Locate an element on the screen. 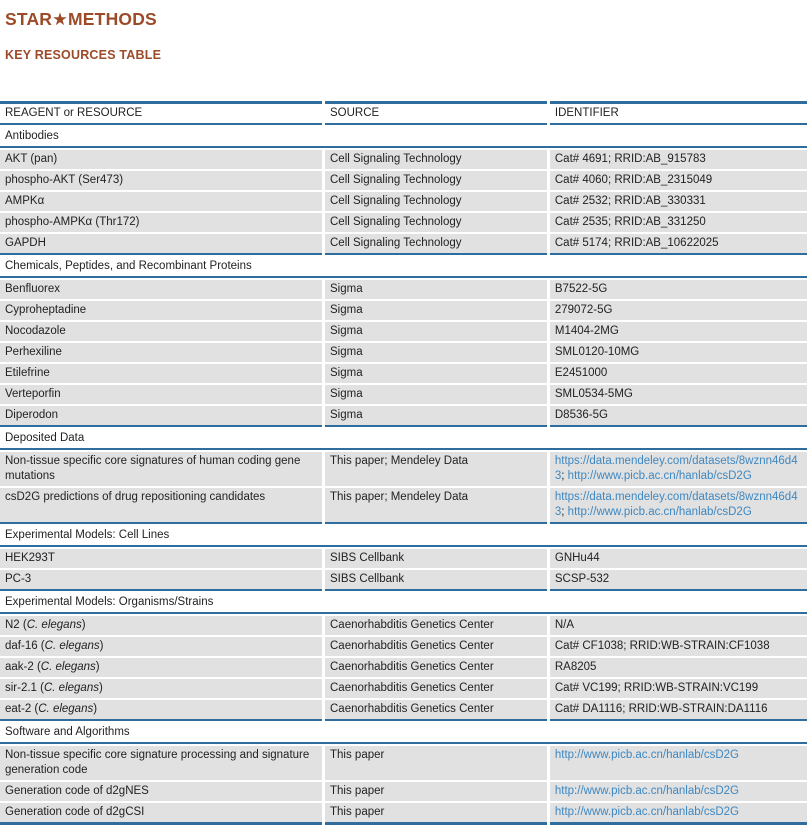  reagent-cell: Benfluorex is located at coordinates (161, 289).